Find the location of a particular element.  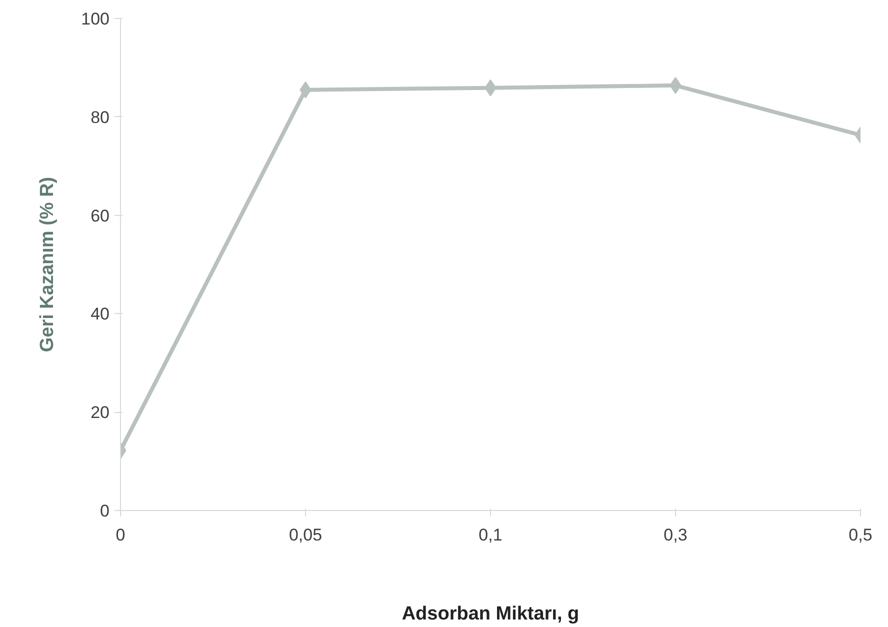

x-axis-title: Adsorban Miktarı, g is located at coordinates (491, 614).